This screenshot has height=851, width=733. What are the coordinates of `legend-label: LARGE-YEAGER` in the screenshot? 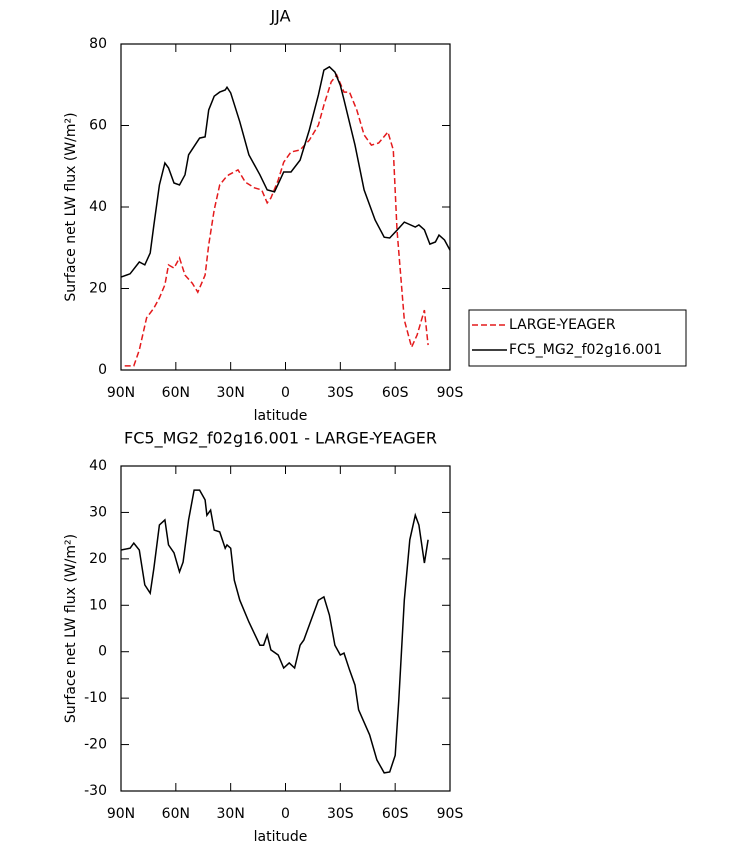 It's located at (562, 325).